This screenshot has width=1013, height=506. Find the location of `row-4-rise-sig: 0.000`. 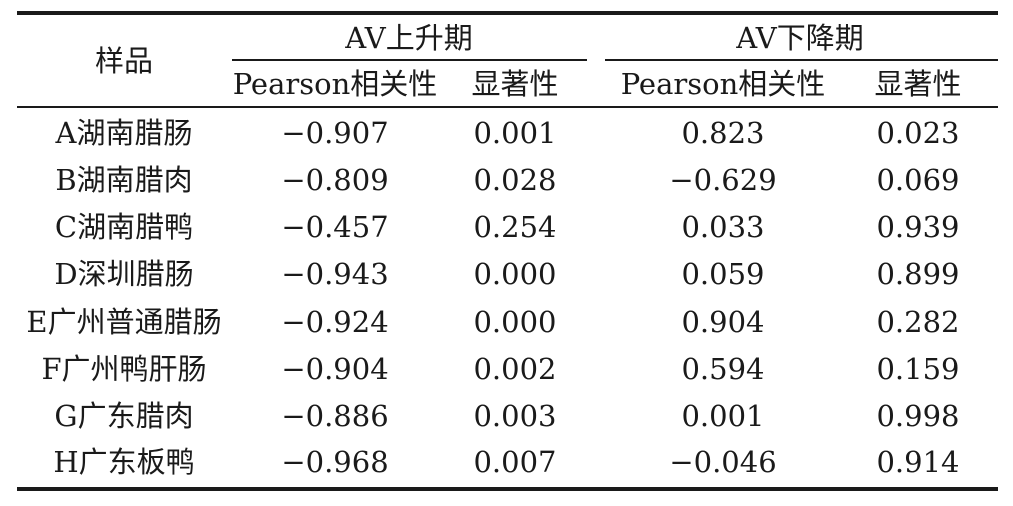

row-4-rise-sig: 0.000 is located at coordinates (515, 274).